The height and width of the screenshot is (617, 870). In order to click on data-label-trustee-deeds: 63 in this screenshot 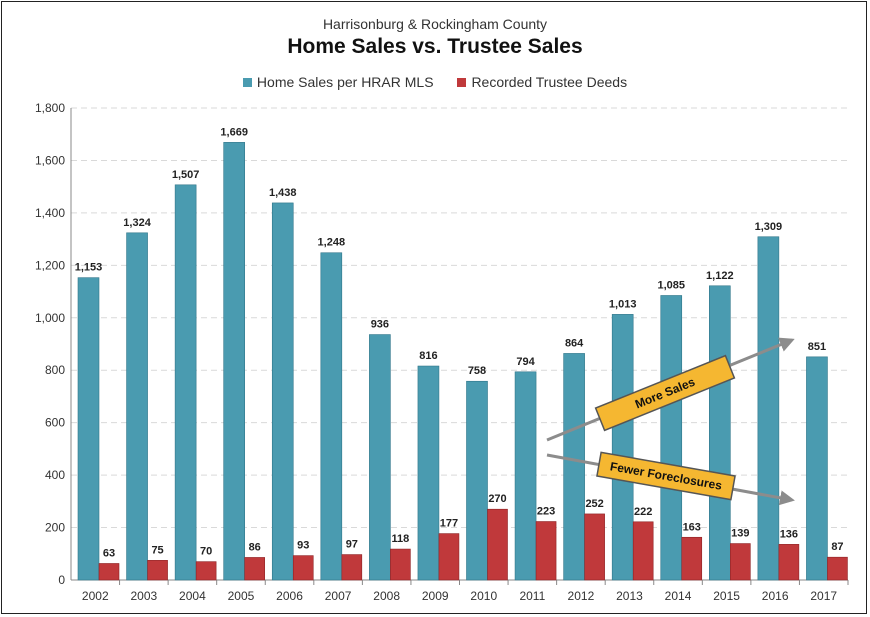, I will do `click(109, 553)`.